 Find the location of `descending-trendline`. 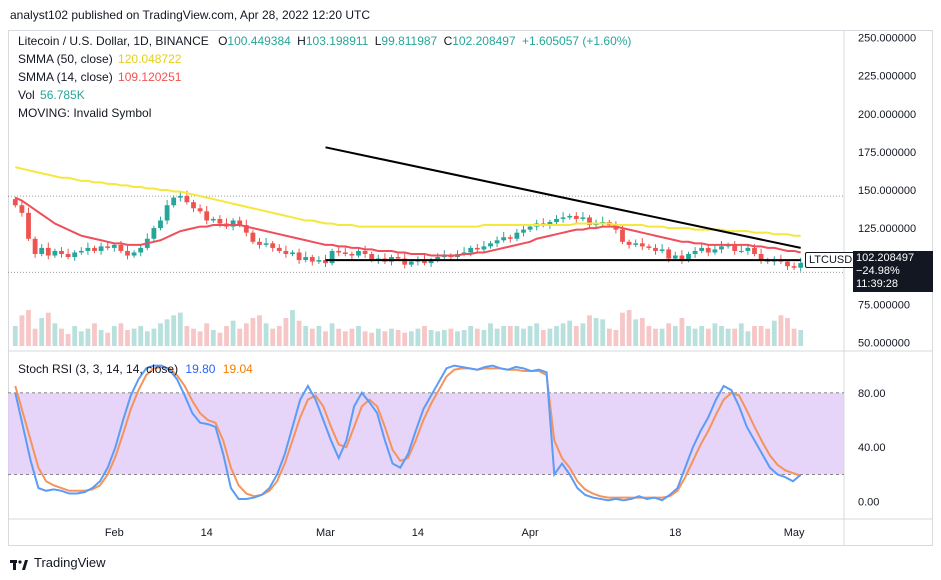

descending-trendline is located at coordinates (563, 197).